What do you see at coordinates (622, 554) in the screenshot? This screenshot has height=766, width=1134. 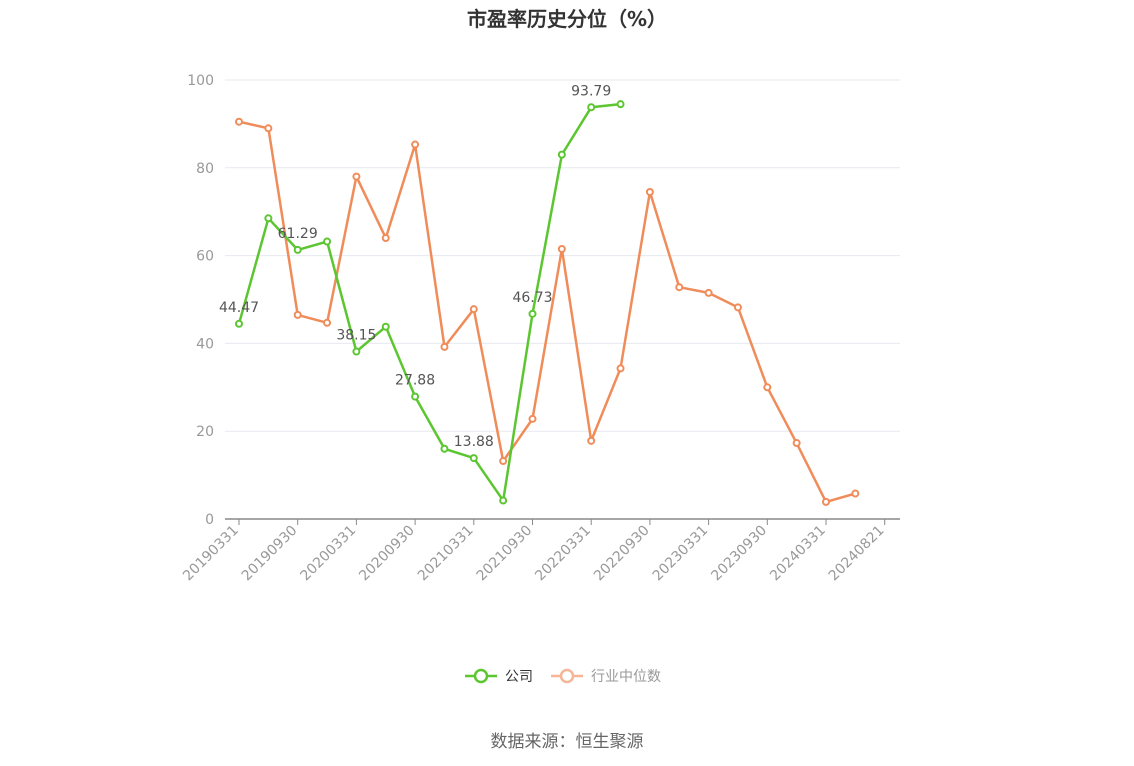 I see `x-tick-label: 20220930` at bounding box center [622, 554].